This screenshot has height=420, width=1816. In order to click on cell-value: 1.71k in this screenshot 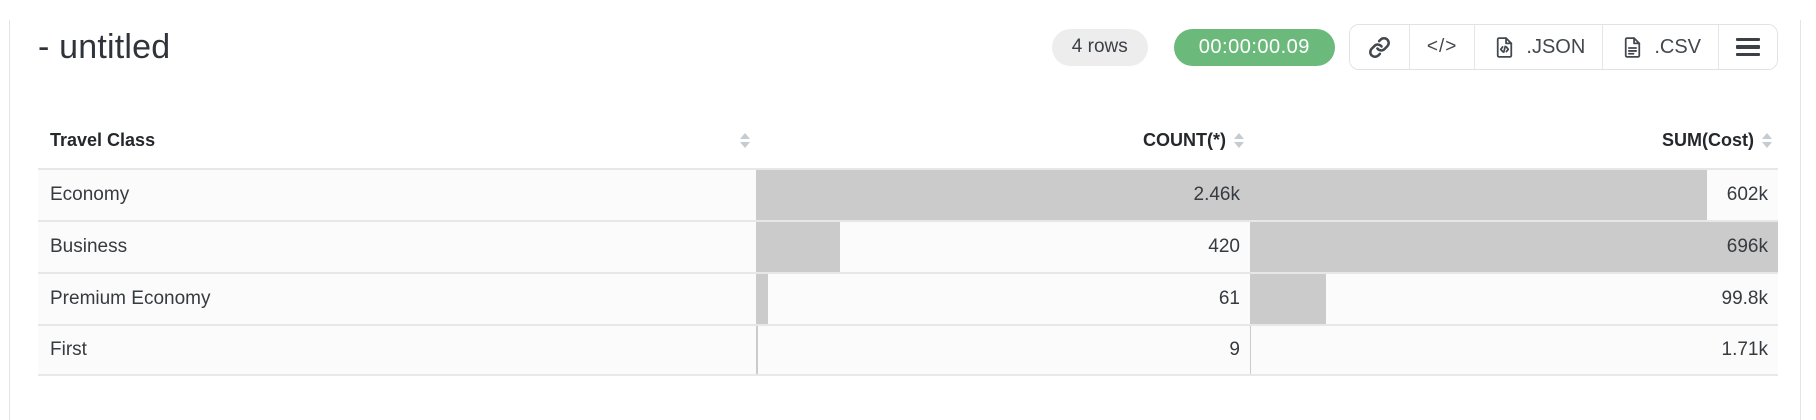, I will do `click(1744, 349)`.